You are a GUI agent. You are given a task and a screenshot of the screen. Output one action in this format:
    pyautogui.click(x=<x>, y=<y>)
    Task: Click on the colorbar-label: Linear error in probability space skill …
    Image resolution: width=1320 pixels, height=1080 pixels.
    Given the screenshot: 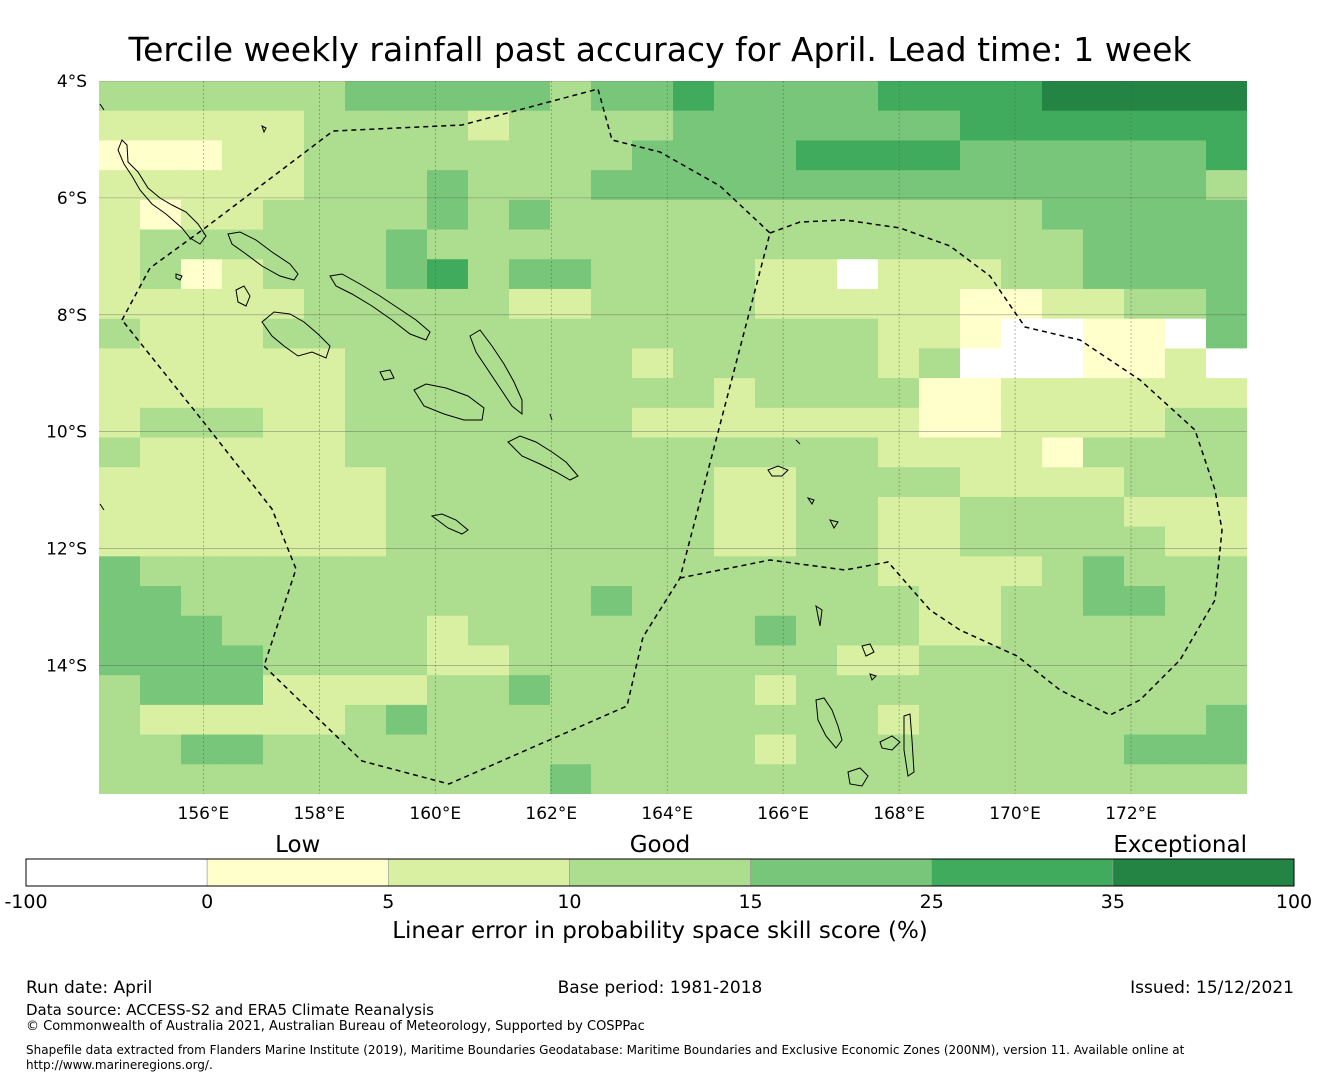 What is the action you would take?
    pyautogui.click(x=660, y=931)
    